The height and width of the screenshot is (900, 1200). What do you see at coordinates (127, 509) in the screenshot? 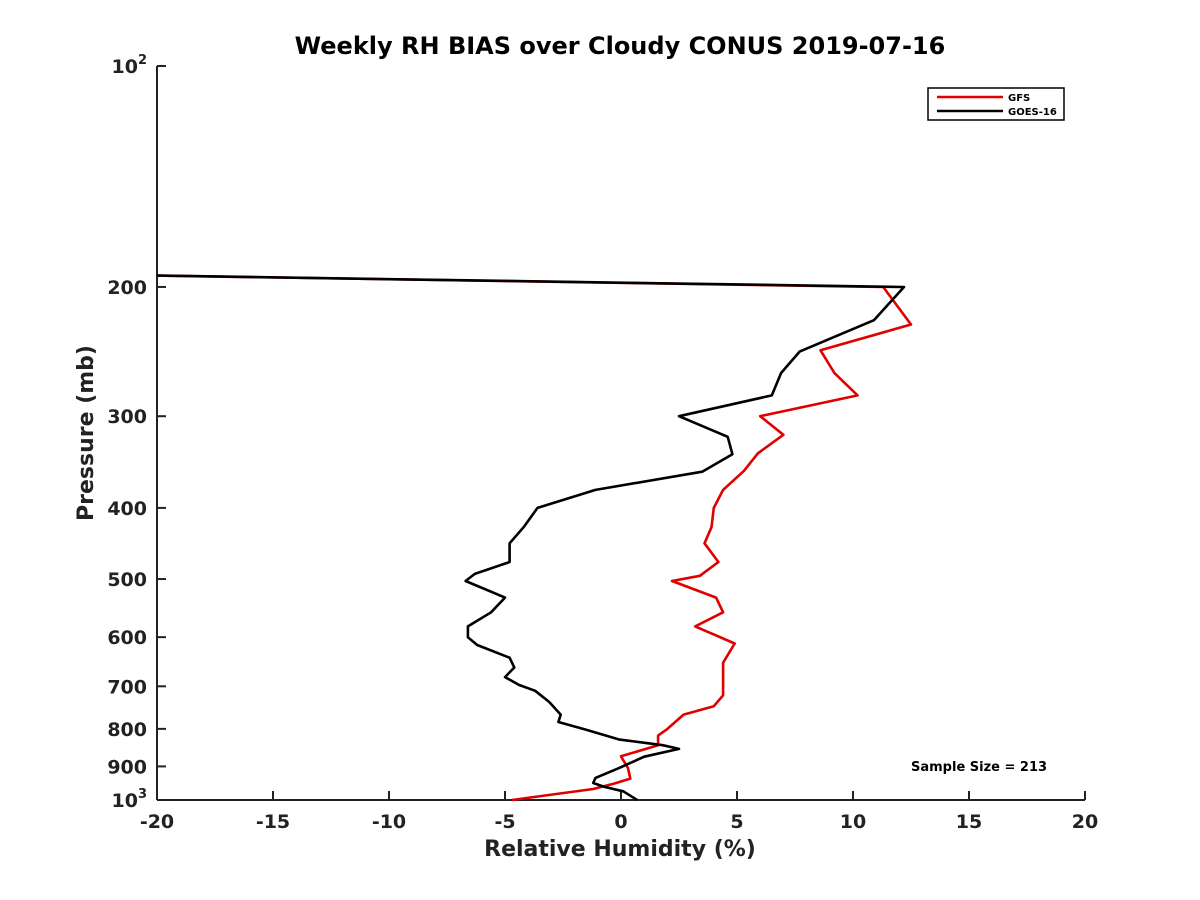
I see `y-tick-label: 400` at bounding box center [127, 509].